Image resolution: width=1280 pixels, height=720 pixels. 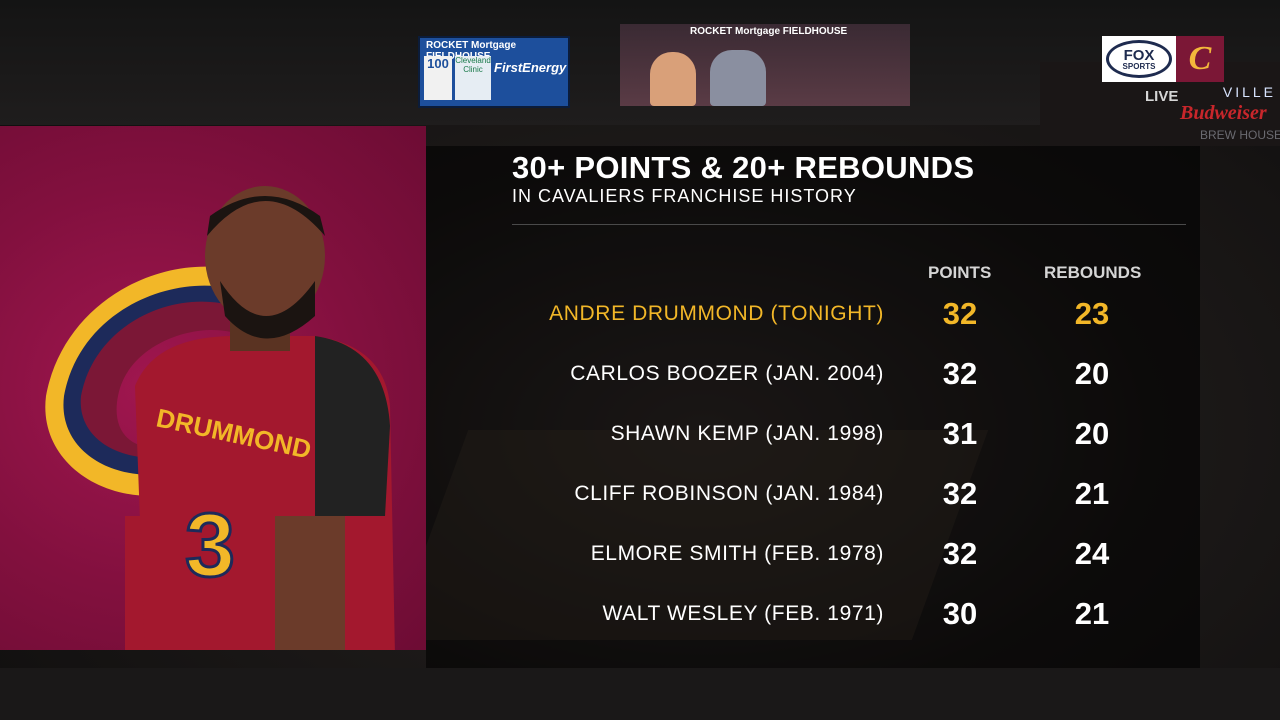 I want to click on sign-clinic: Cleveland Clinic, so click(x=473, y=78).